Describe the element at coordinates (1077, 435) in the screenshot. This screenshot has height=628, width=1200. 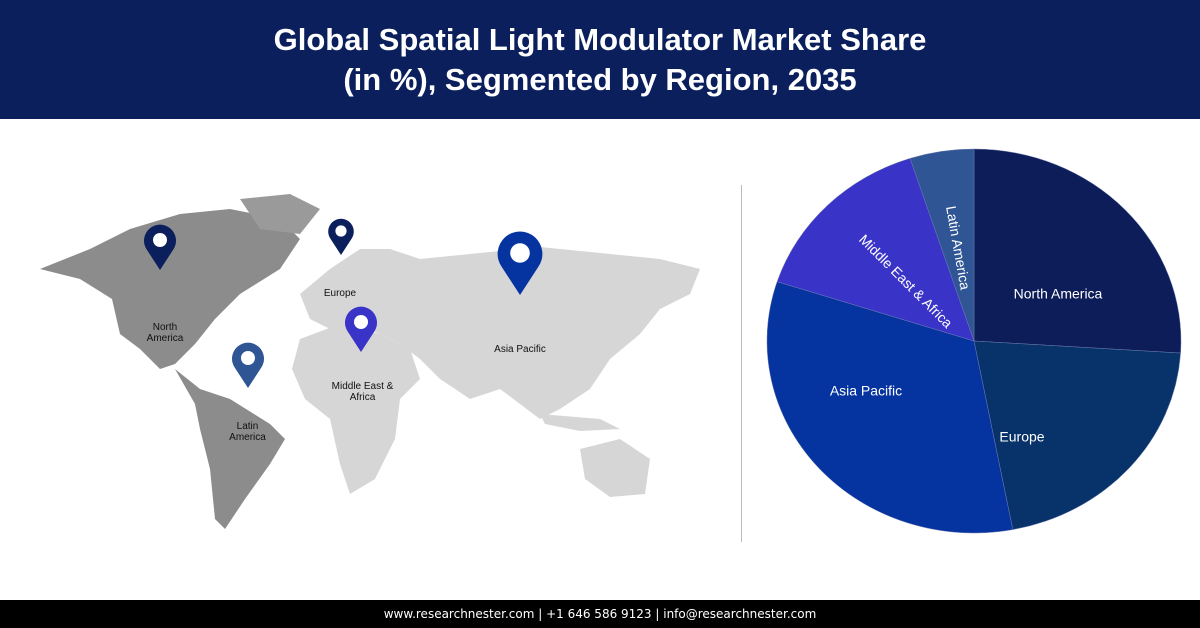
I see `pie-slice-europe` at that location.